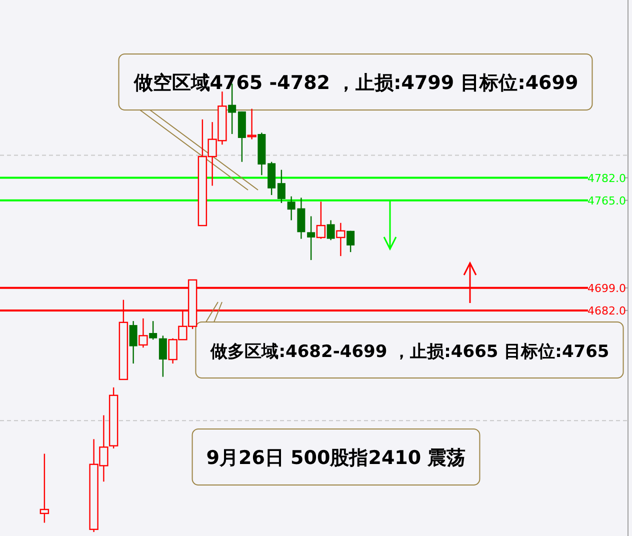 The height and width of the screenshot is (536, 632). Describe the element at coordinates (607, 311) in the screenshot. I see `y-tick-label: 4682.0` at that location.